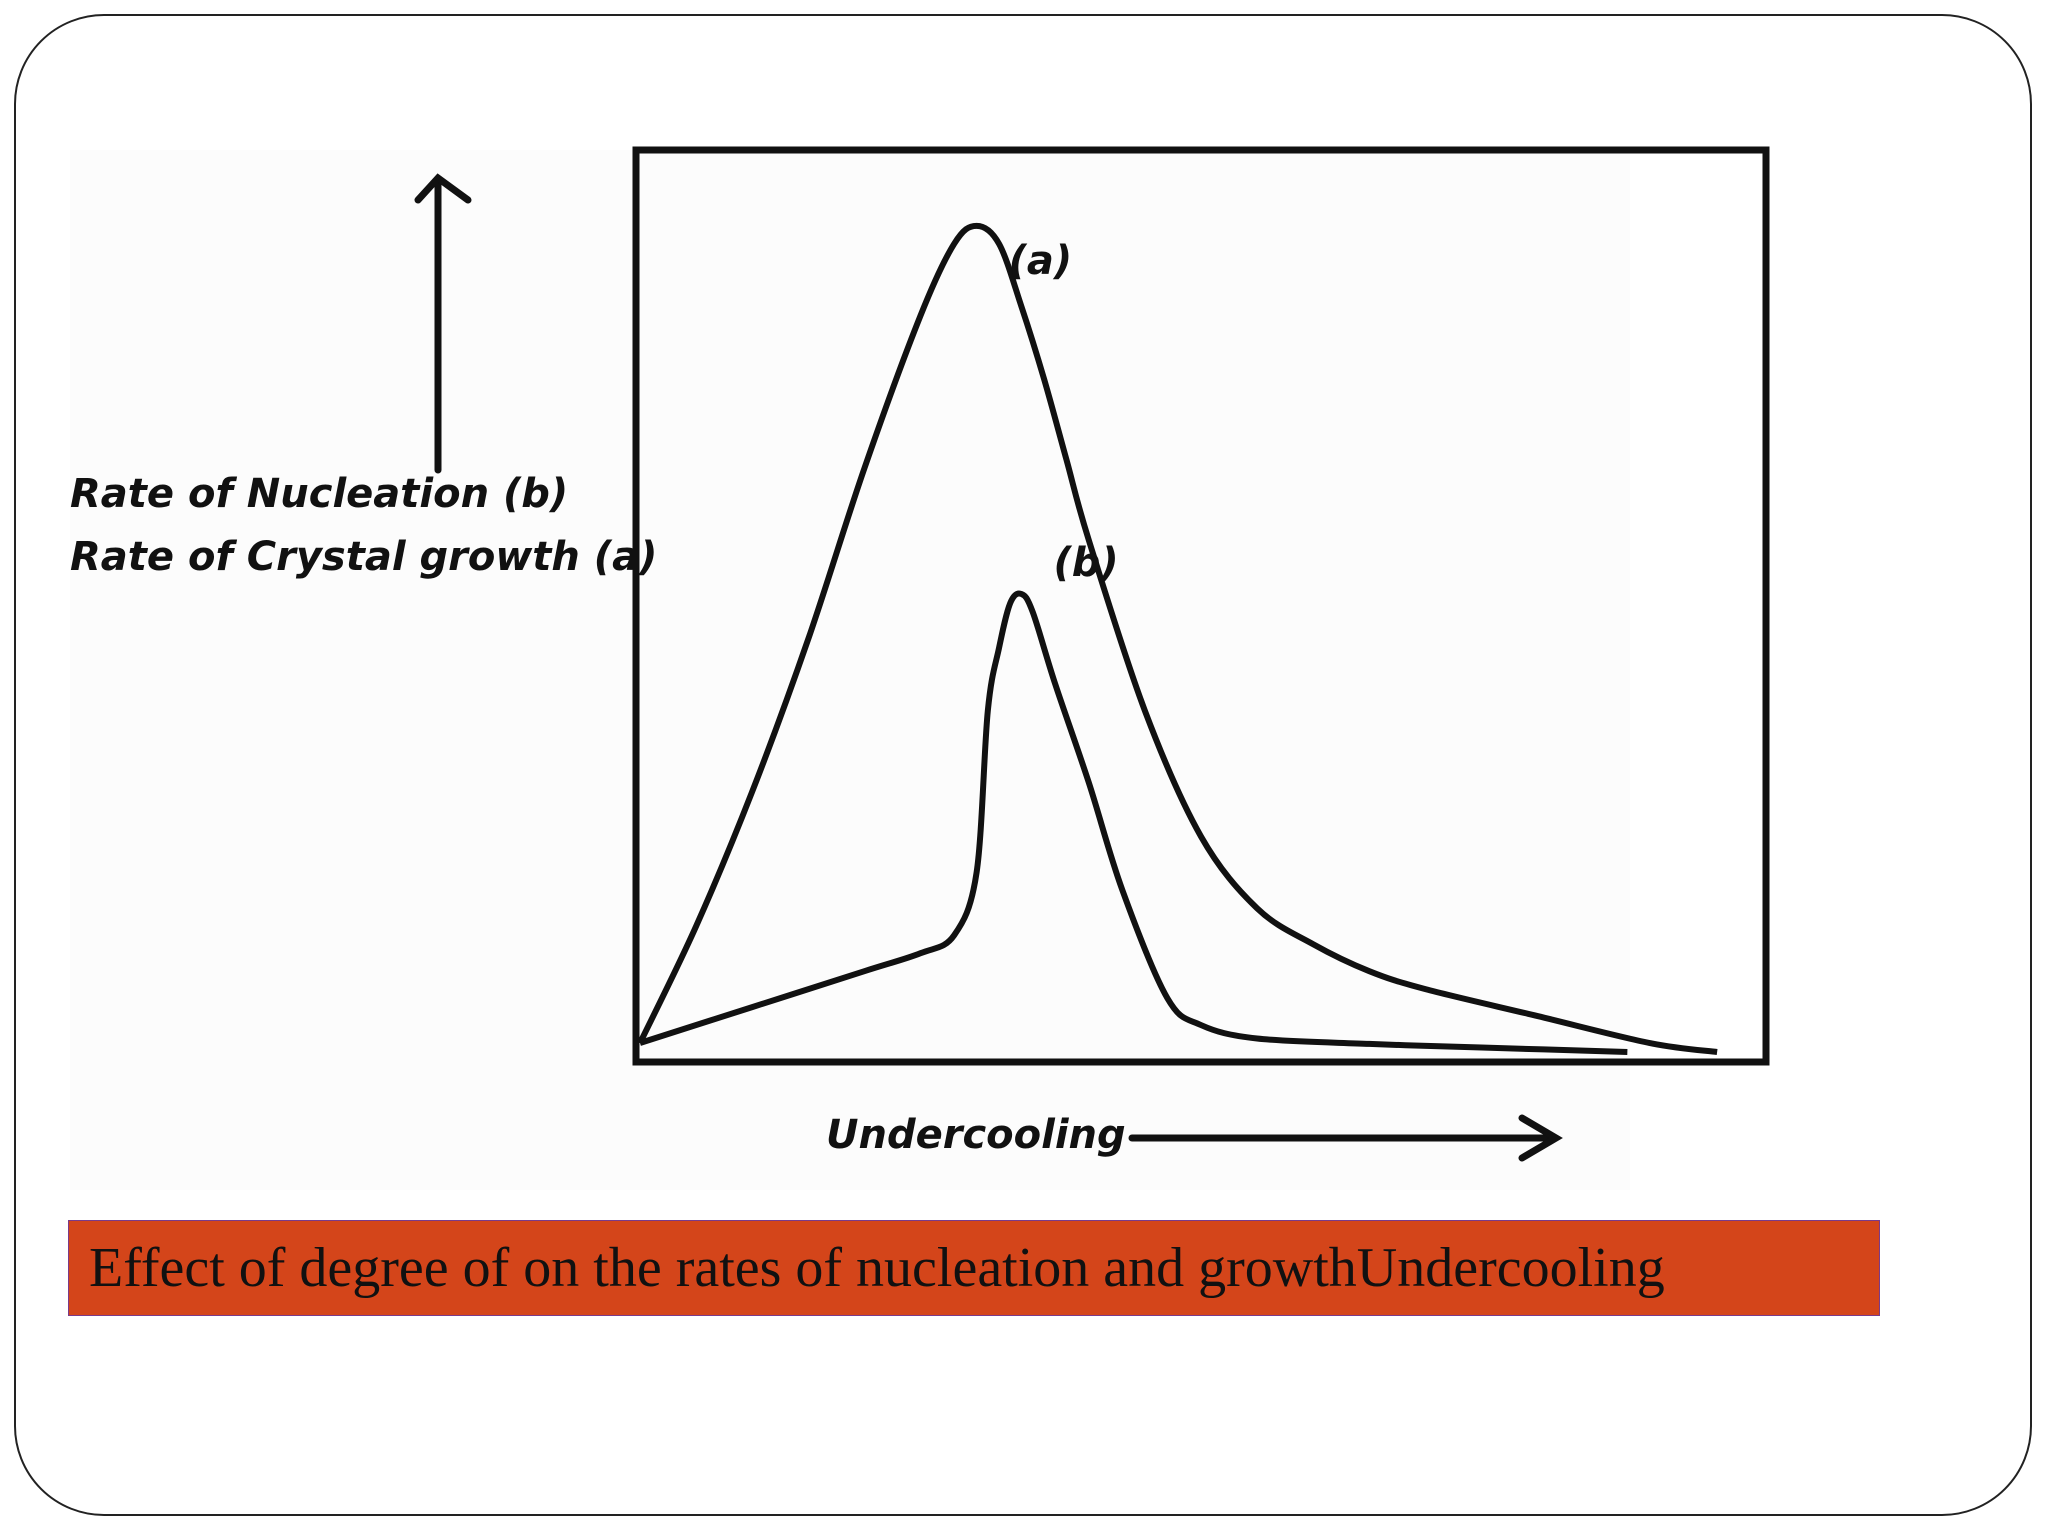 The height and width of the screenshot is (1536, 2048). I want to click on series-line-b, so click(1133, 822).